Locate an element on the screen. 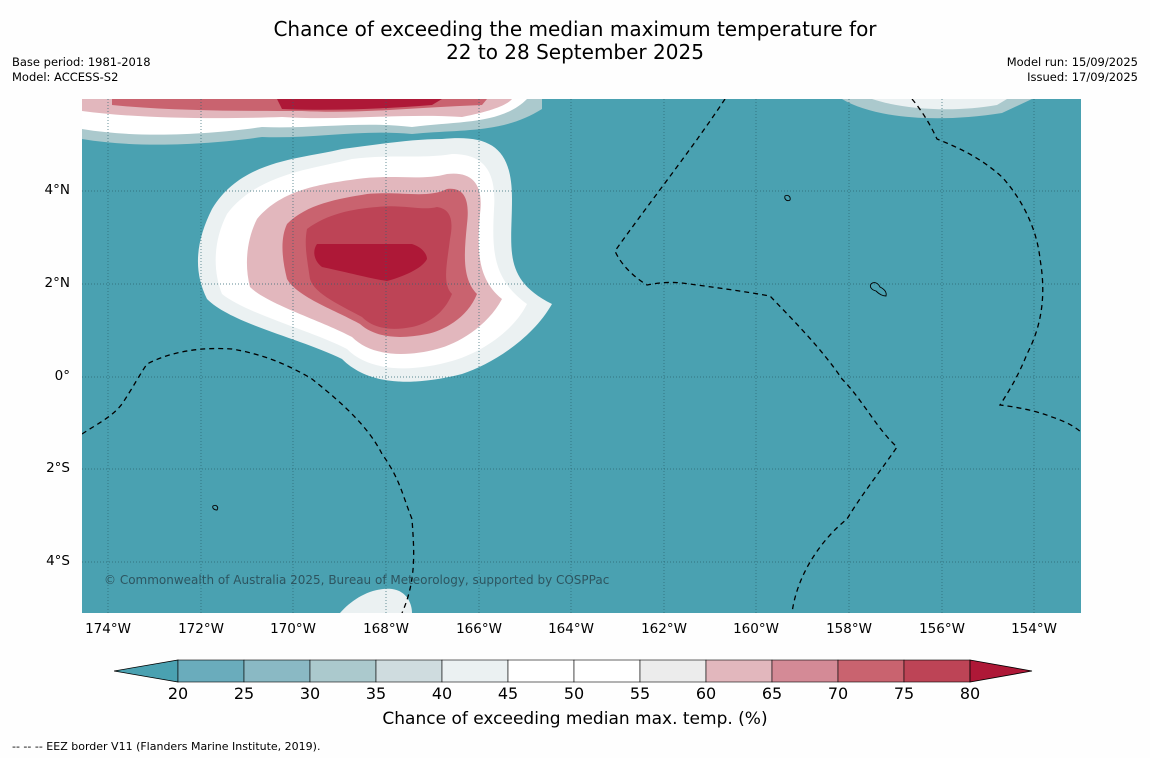  warm-patch-south is located at coordinates (376, 600).